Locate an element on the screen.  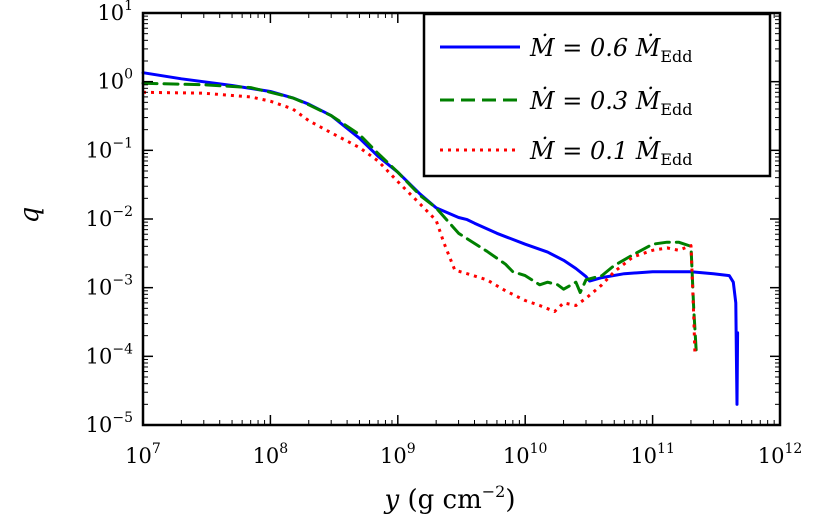
x-tick-label: 109 is located at coordinates (398, 454).